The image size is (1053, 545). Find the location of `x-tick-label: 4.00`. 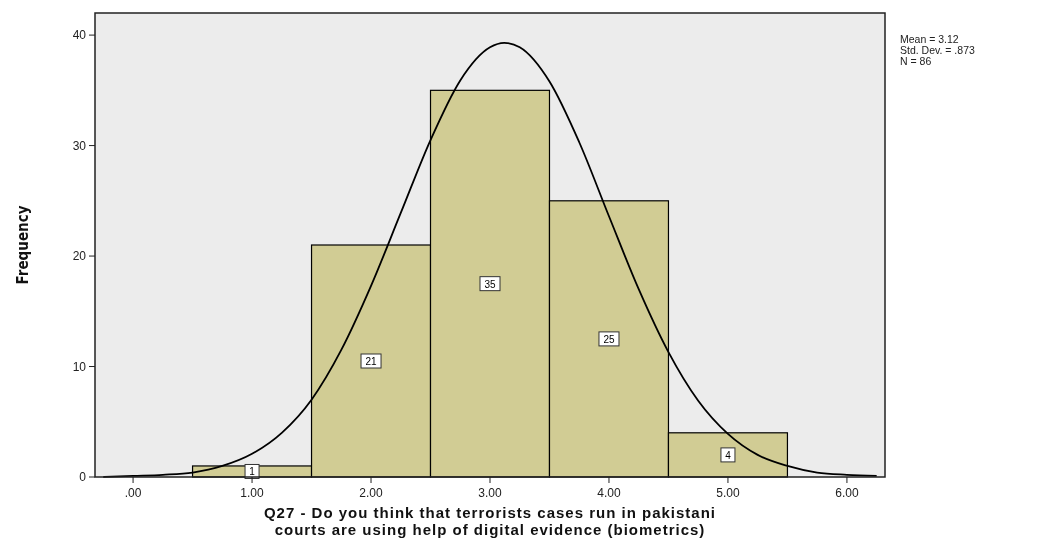

x-tick-label: 4.00 is located at coordinates (609, 493).